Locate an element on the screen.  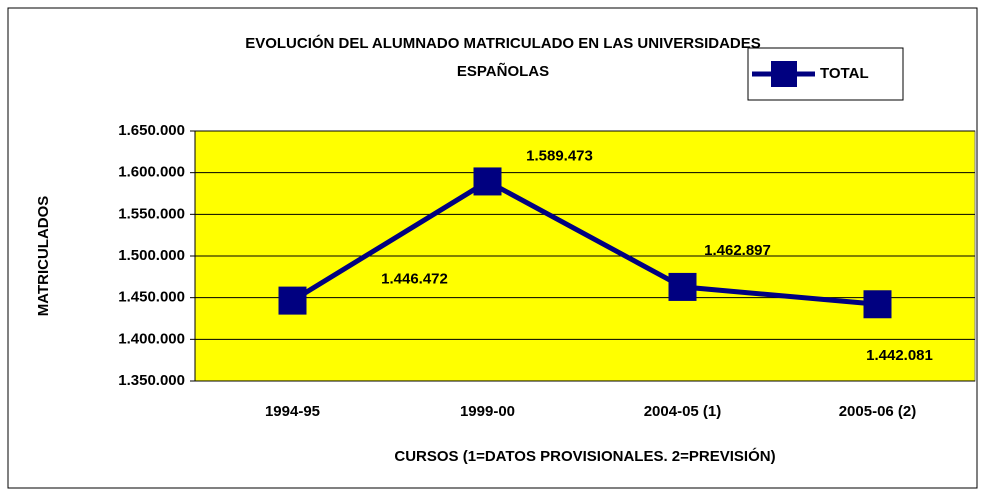
value-label: 1.462.897 is located at coordinates (737, 250).